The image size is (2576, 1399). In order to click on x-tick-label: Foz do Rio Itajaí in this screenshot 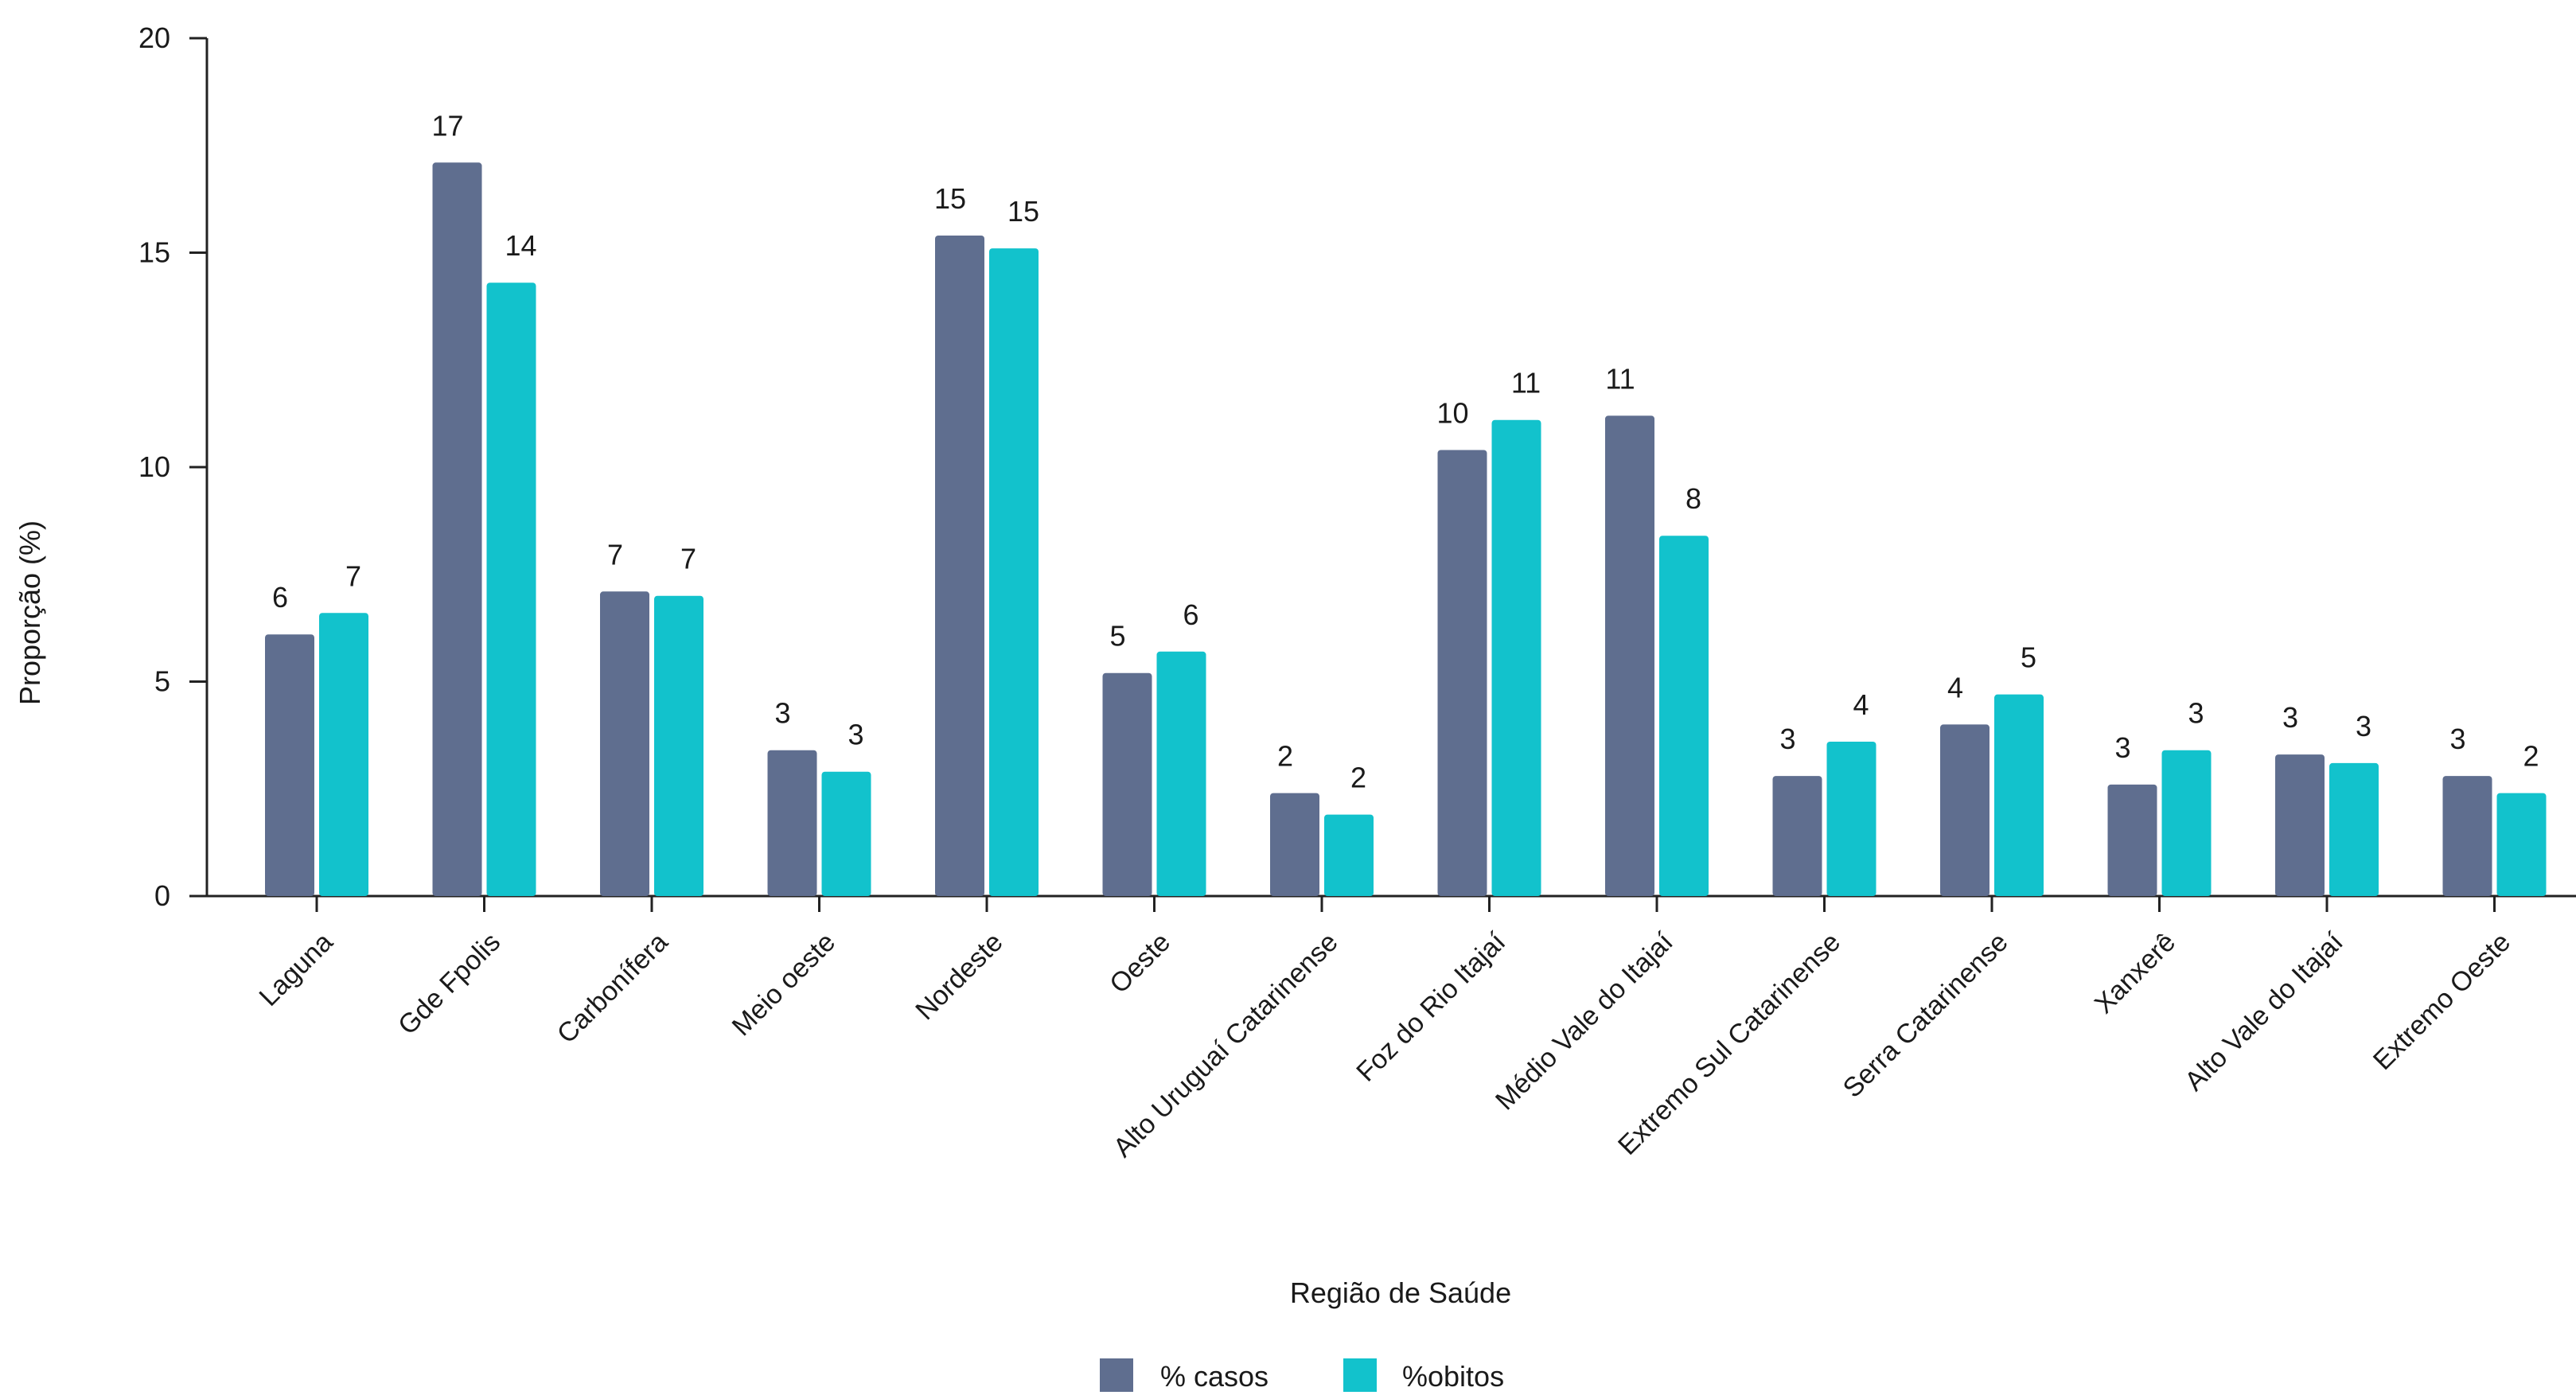, I will do `click(1430, 1006)`.